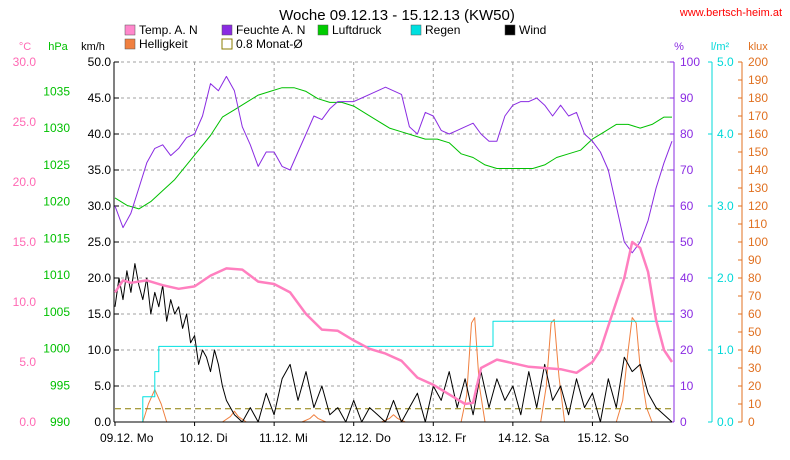 The width and height of the screenshot is (790, 460). Describe the element at coordinates (725, 278) in the screenshot. I see `tick-label: 2.0` at that location.